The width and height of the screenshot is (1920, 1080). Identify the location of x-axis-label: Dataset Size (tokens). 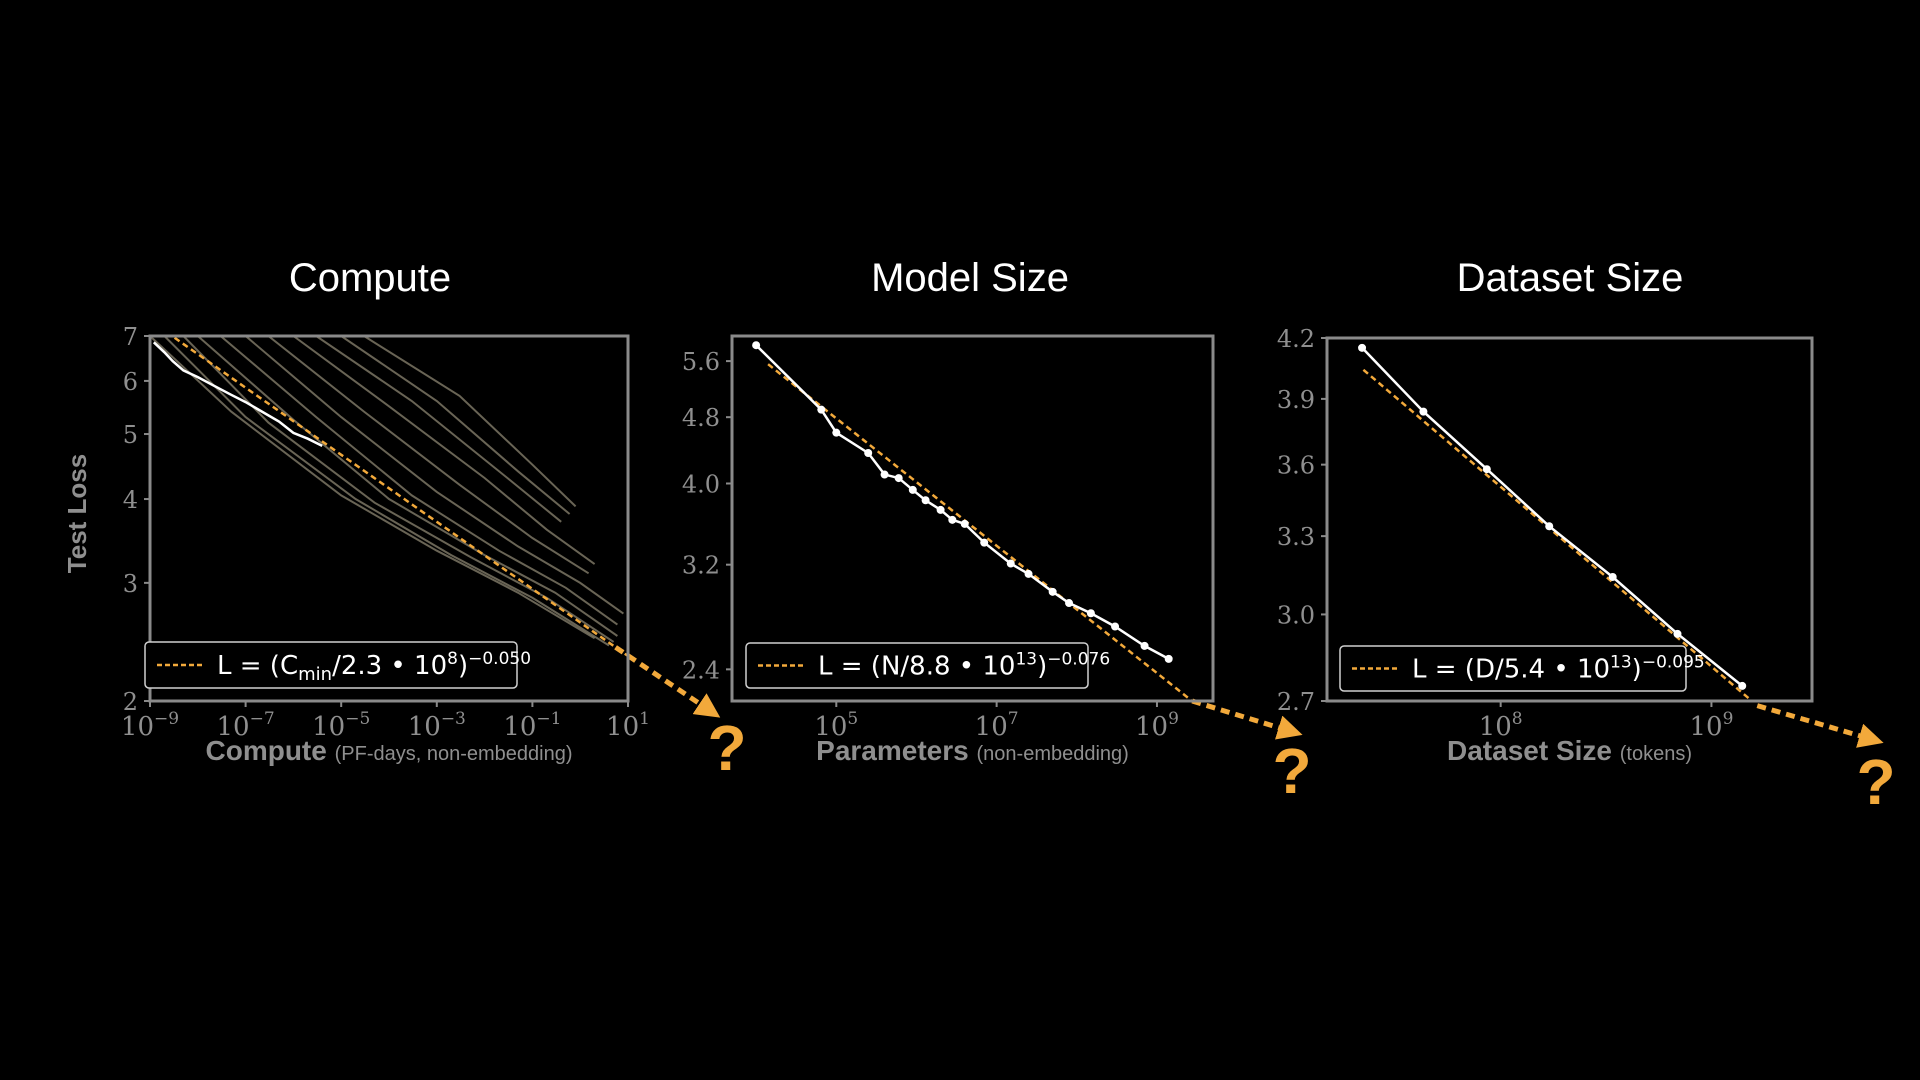
(1569, 750).